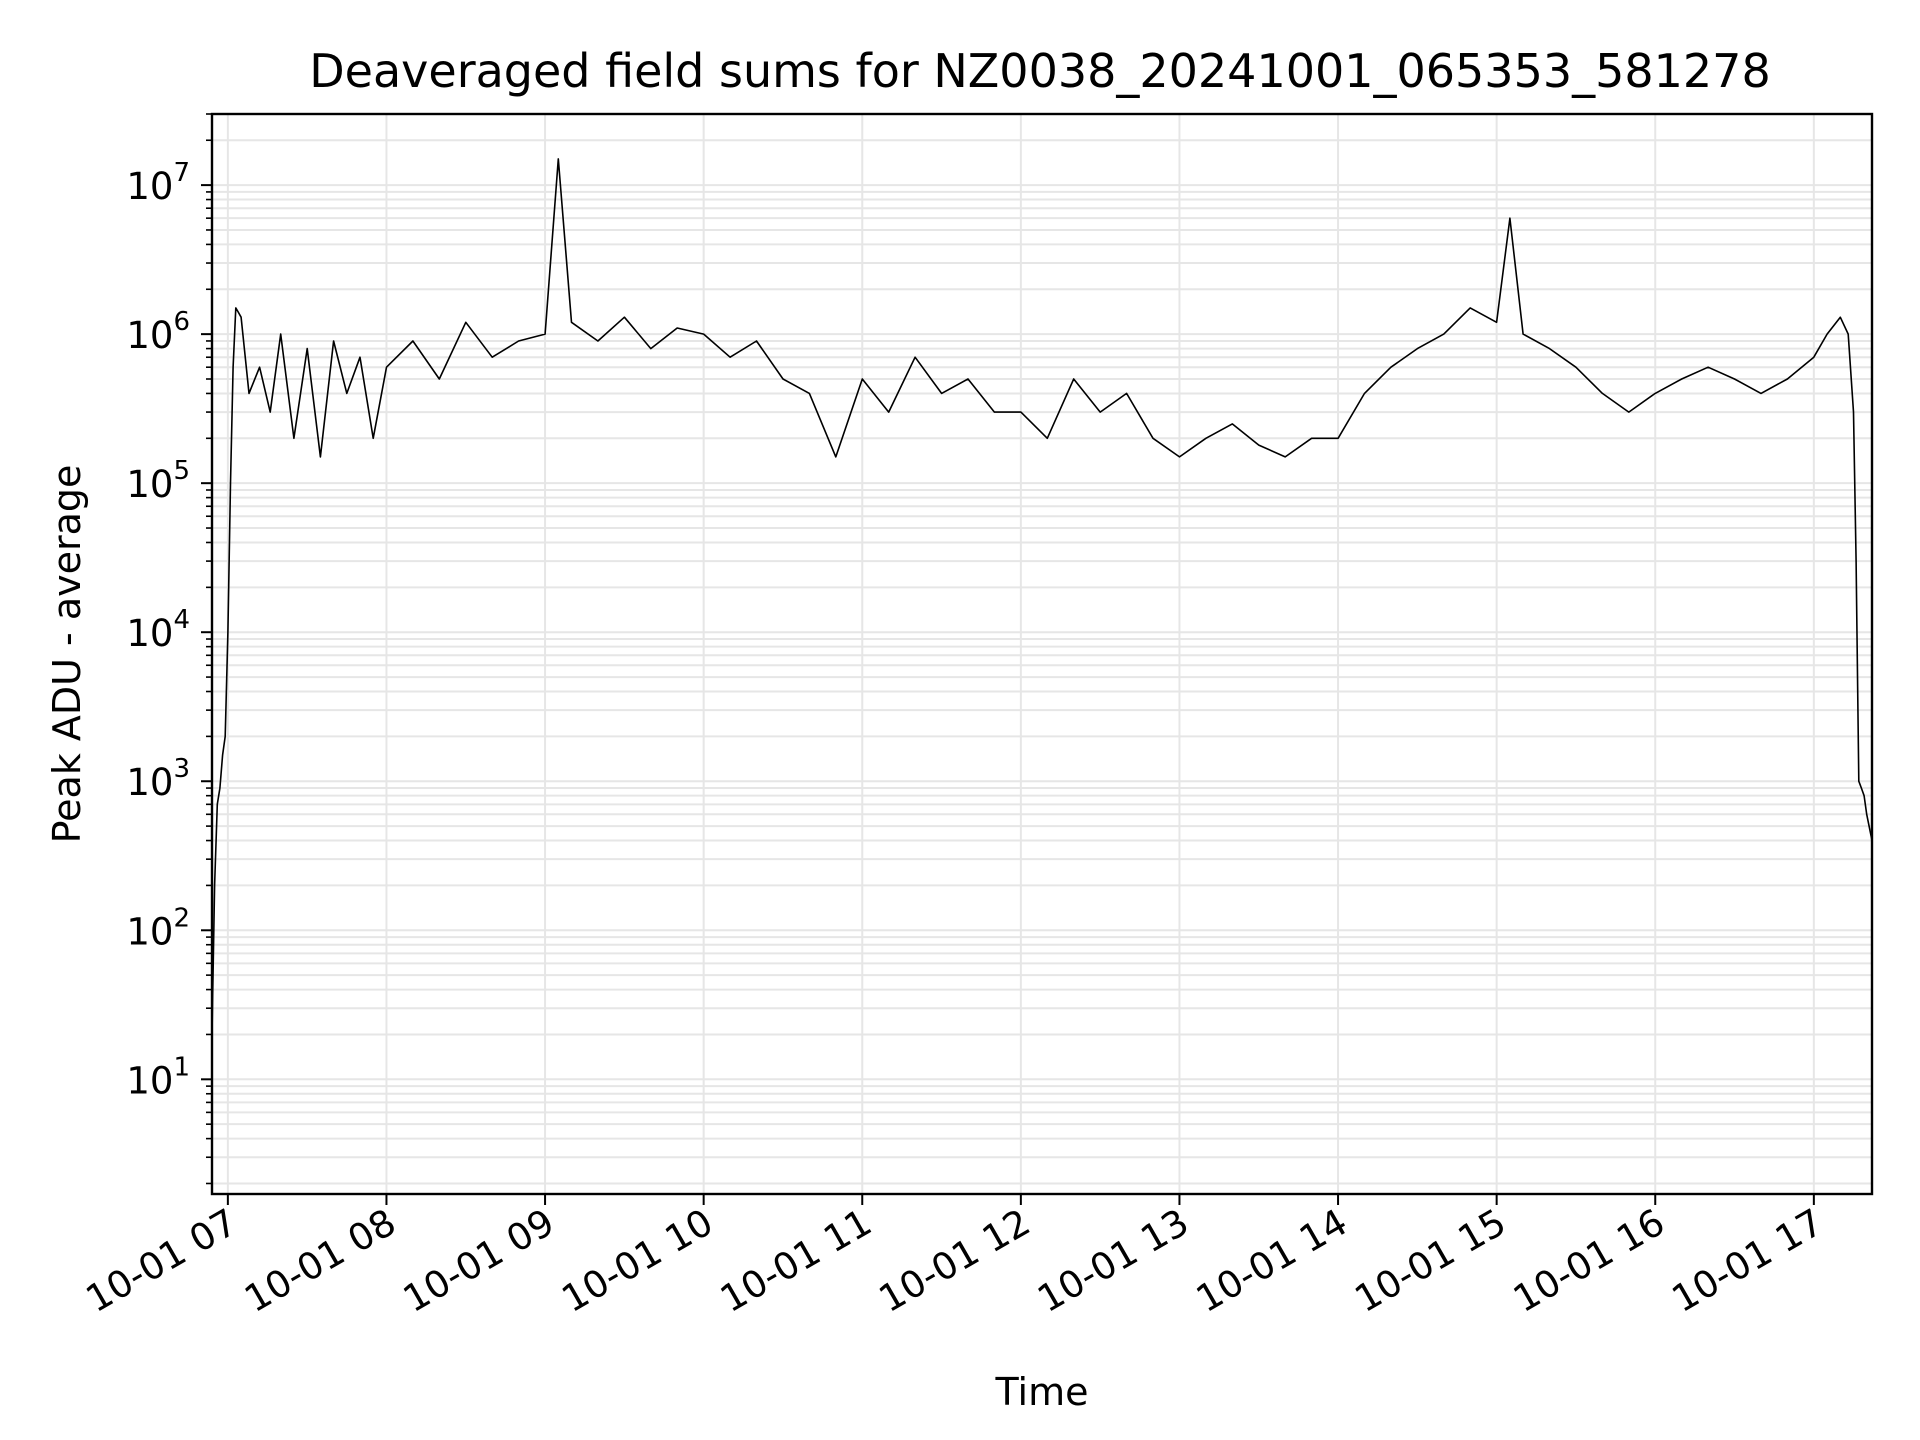 The height and width of the screenshot is (1440, 1920). I want to click on y-tick-label: 10³, so click(158, 779).